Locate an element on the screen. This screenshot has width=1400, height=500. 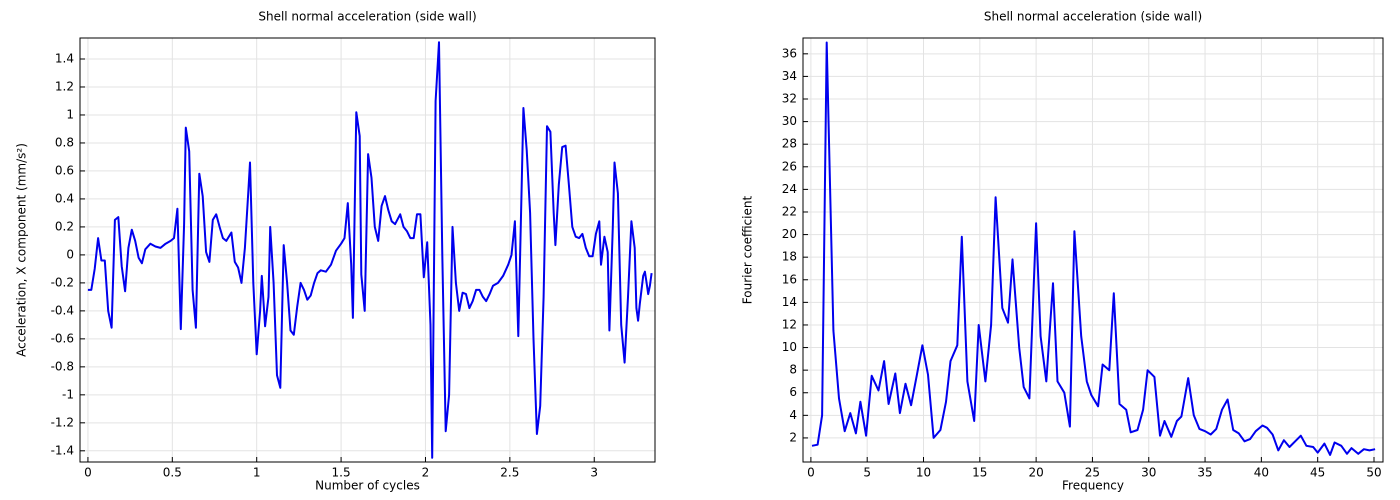
x-axis-label: Frequency is located at coordinates (1093, 486).